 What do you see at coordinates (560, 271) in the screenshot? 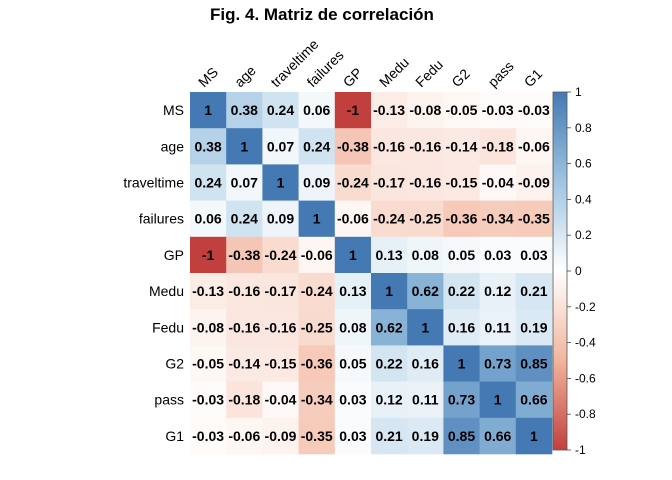
I see `colorbar-gradient` at bounding box center [560, 271].